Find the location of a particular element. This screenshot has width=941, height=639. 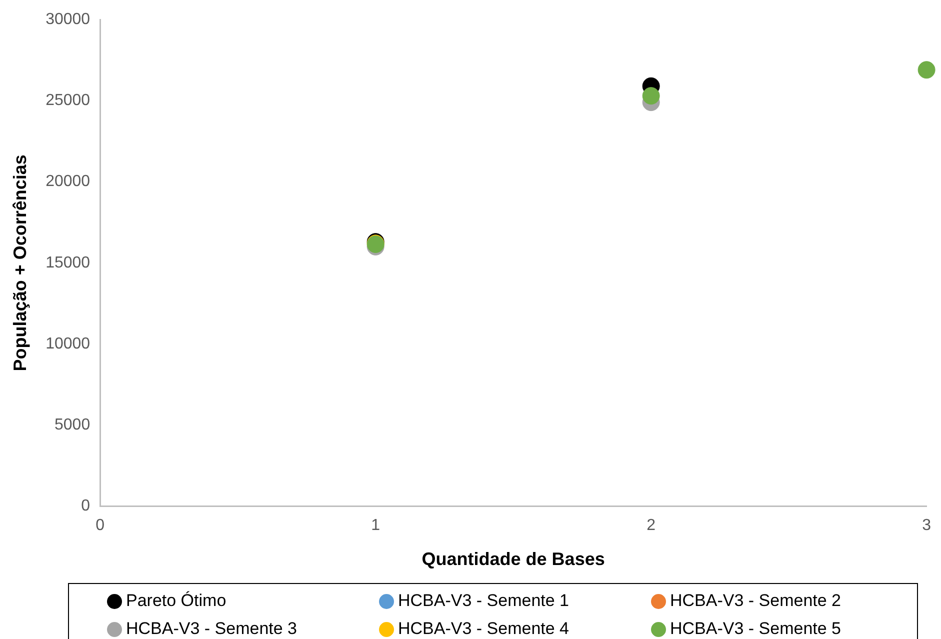

x-tick-label: 1 is located at coordinates (375, 525).